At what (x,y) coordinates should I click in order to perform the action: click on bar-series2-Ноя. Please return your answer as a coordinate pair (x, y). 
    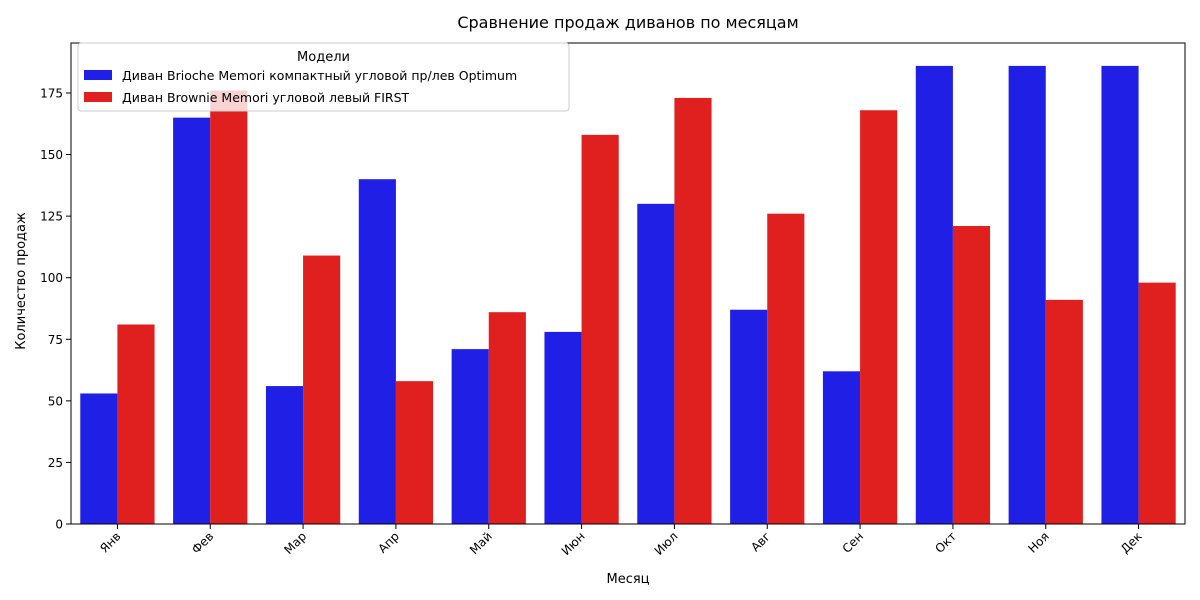
    Looking at the image, I should click on (1064, 411).